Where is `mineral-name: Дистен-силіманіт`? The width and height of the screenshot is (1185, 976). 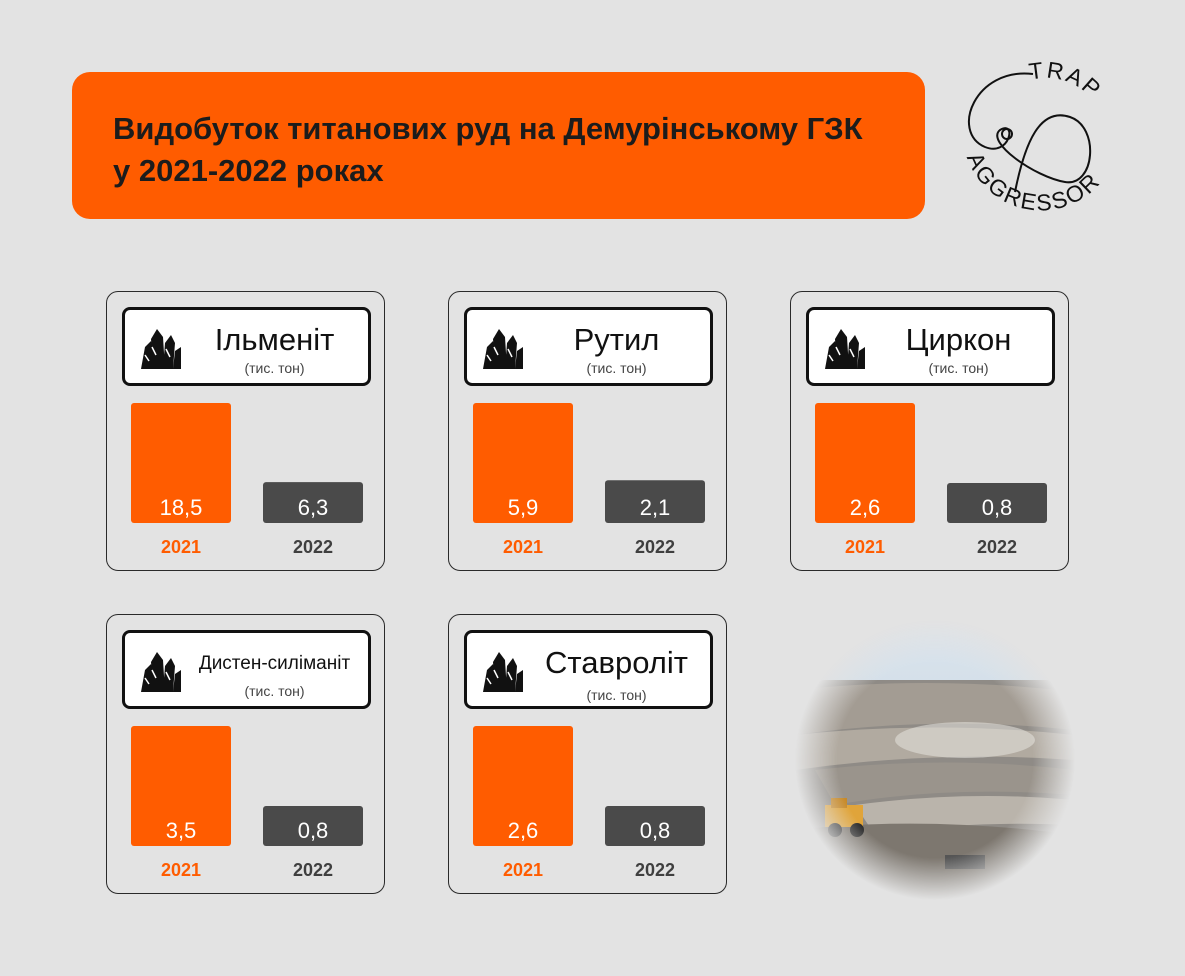 mineral-name: Дистен-силіманіт is located at coordinates (274, 663).